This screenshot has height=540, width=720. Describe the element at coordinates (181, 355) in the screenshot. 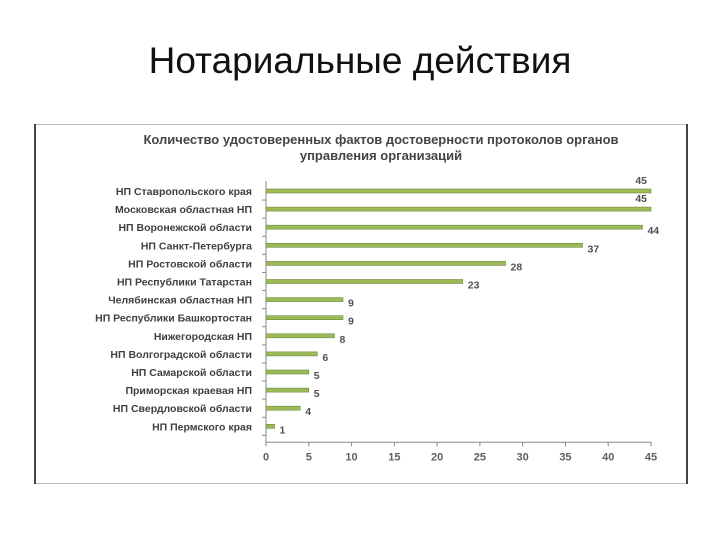

I see `category-label: НП Волгоградской области` at that location.